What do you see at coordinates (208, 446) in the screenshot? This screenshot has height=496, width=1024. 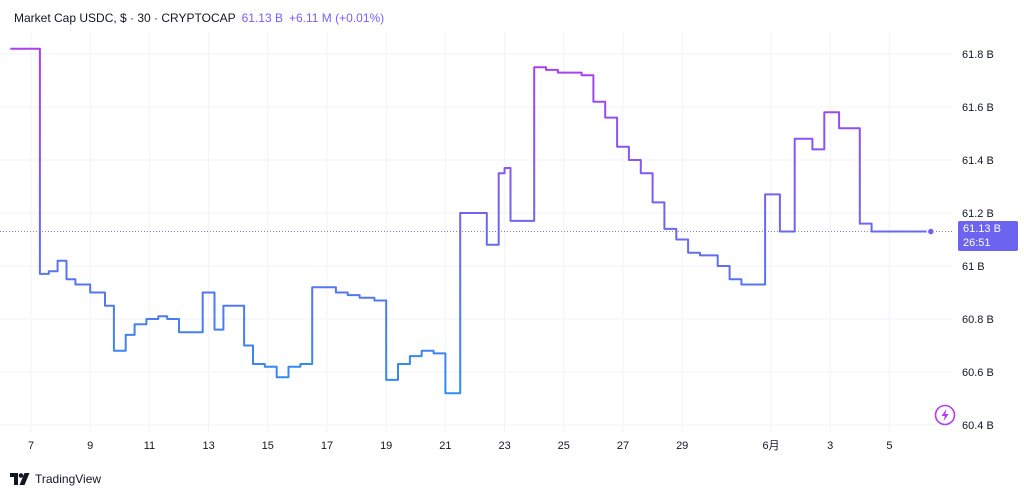 I see `x-tick-label: 13` at bounding box center [208, 446].